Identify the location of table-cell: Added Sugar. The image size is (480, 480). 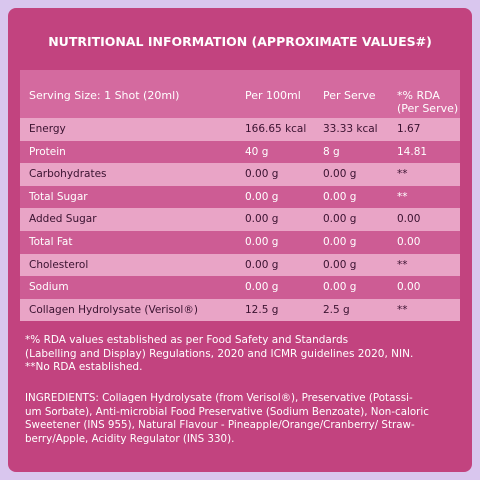
(63, 219).